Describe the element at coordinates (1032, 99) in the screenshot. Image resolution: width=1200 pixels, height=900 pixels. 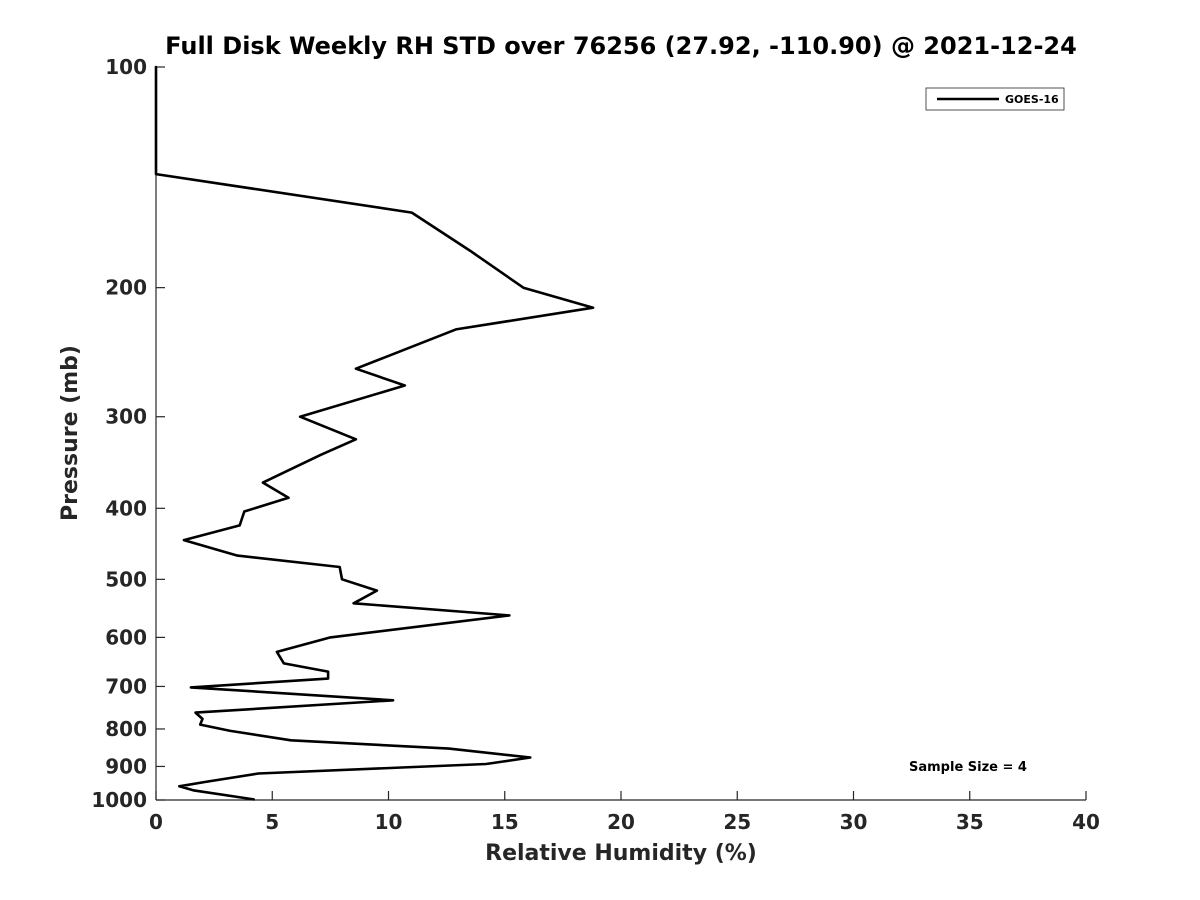
I see `legend-label-goes-16: GOES-16` at that location.